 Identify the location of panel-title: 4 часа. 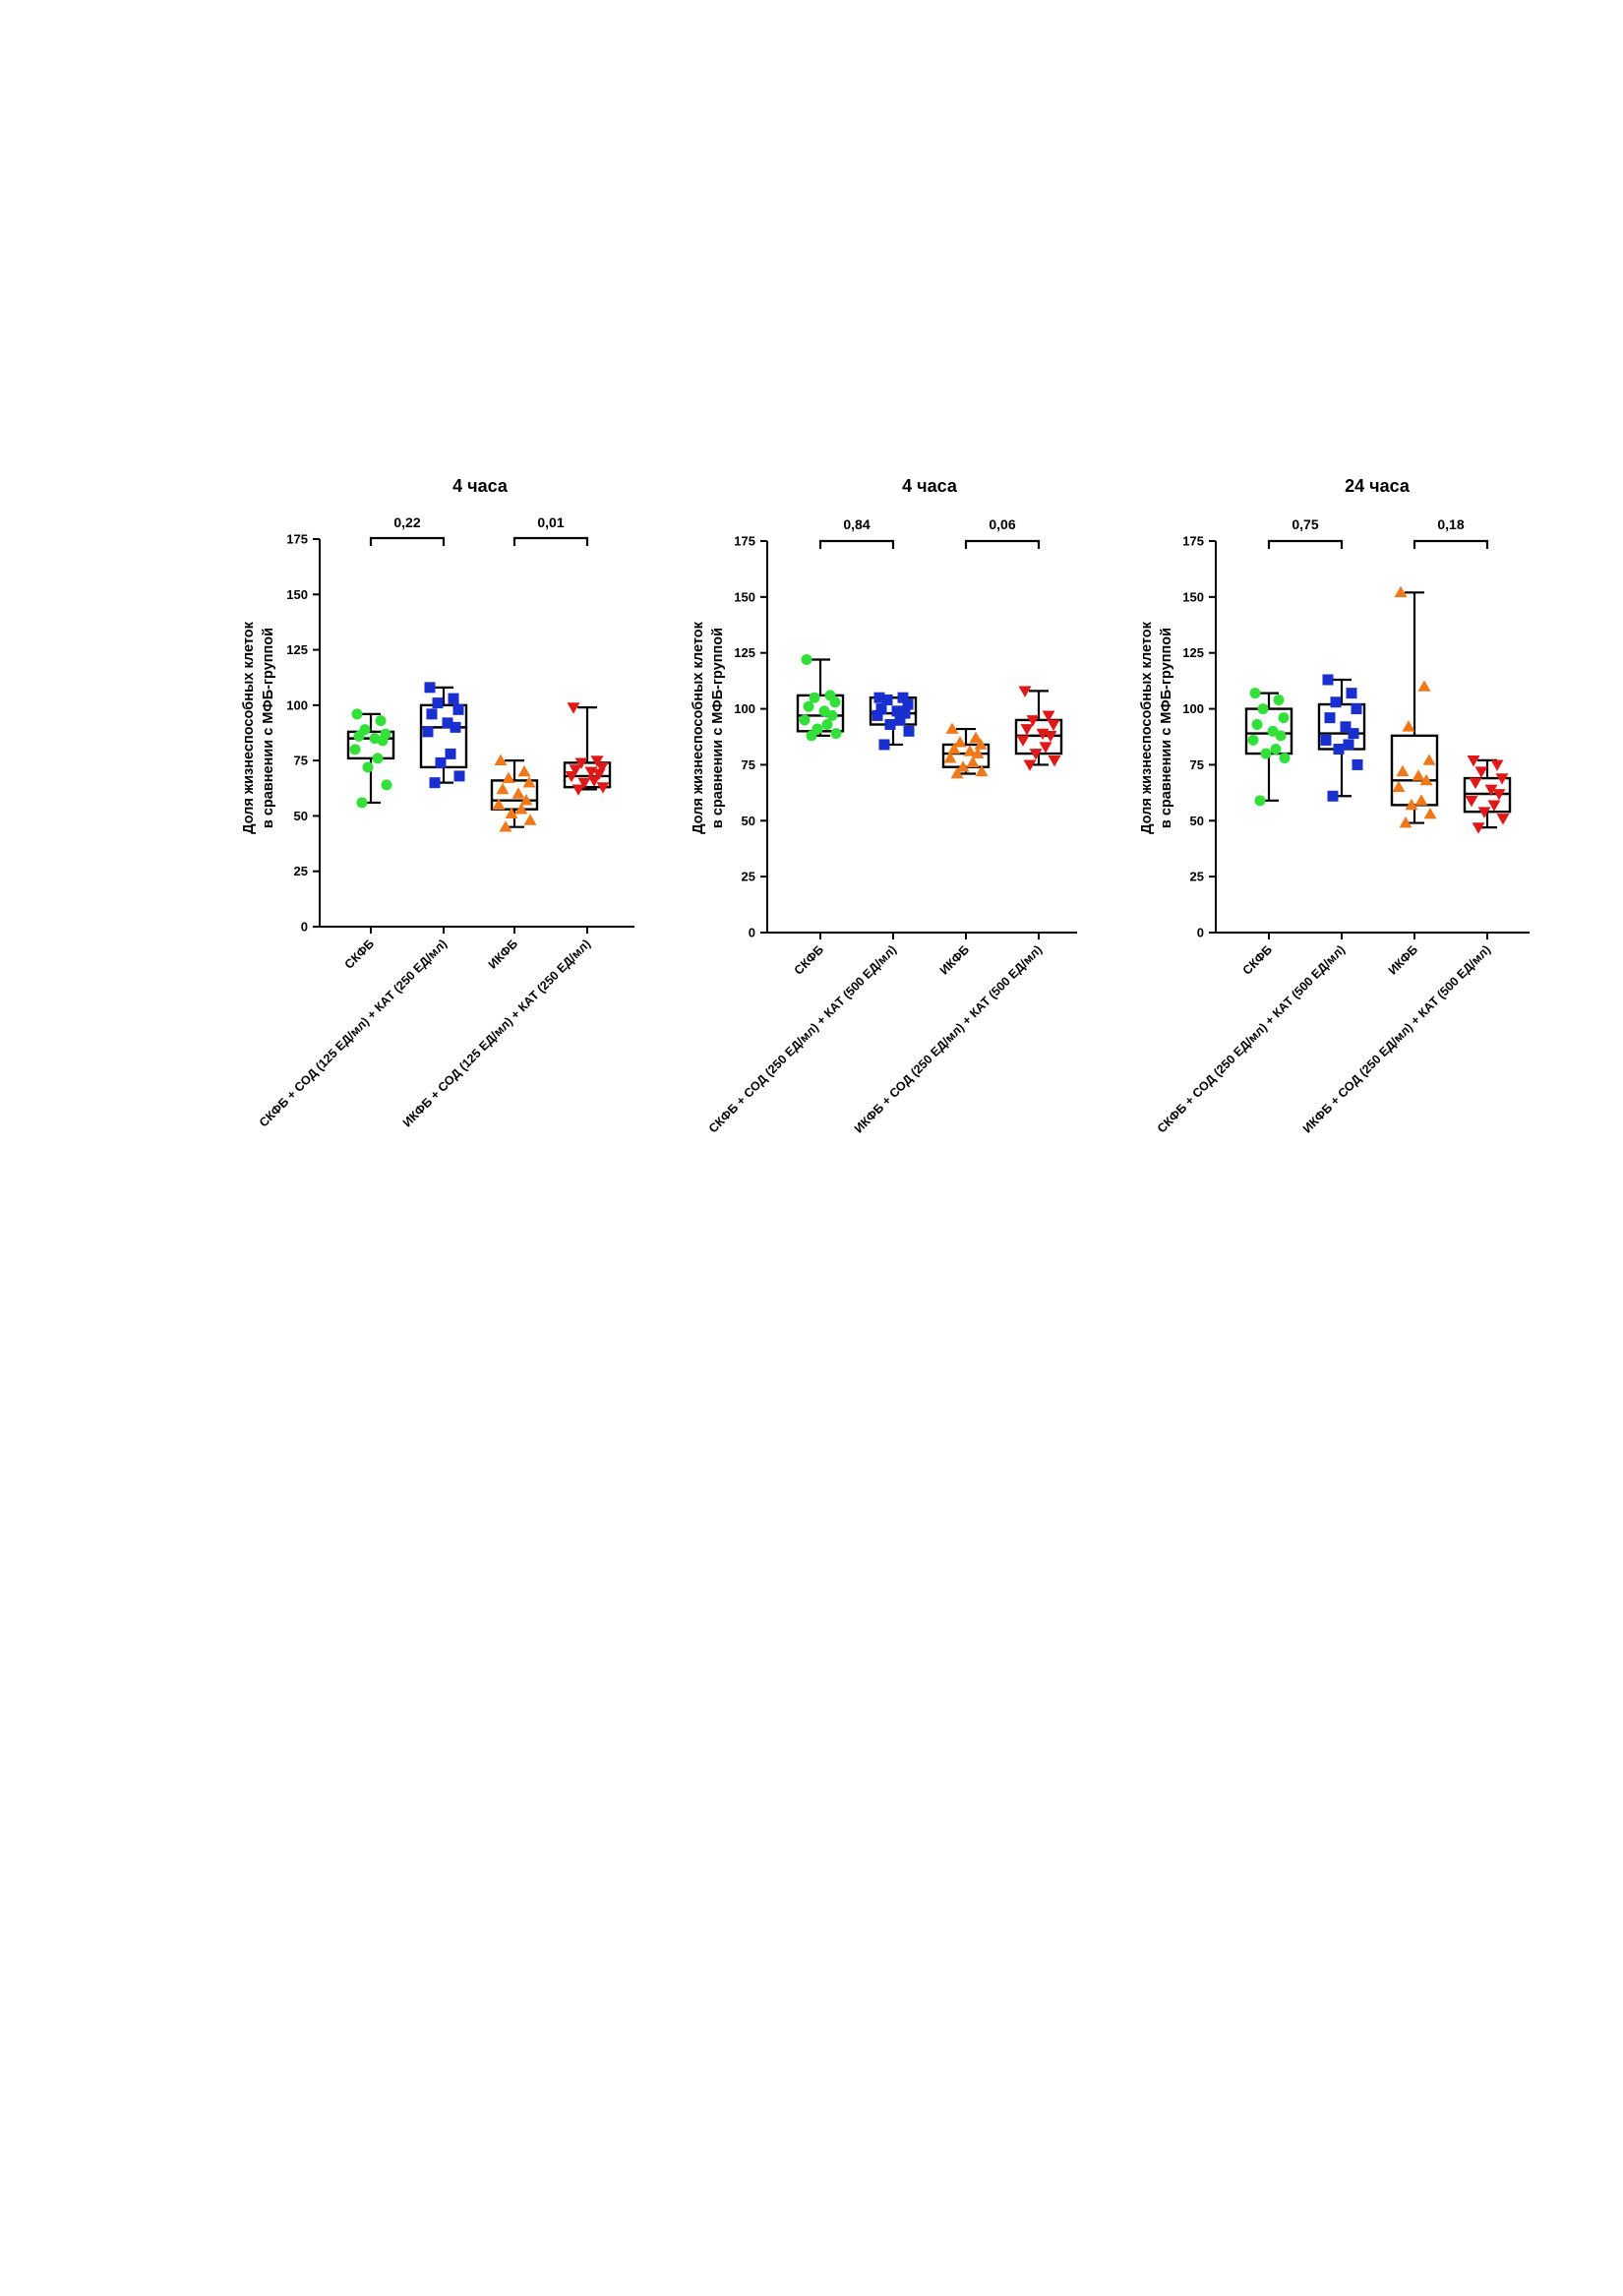
(930, 486).